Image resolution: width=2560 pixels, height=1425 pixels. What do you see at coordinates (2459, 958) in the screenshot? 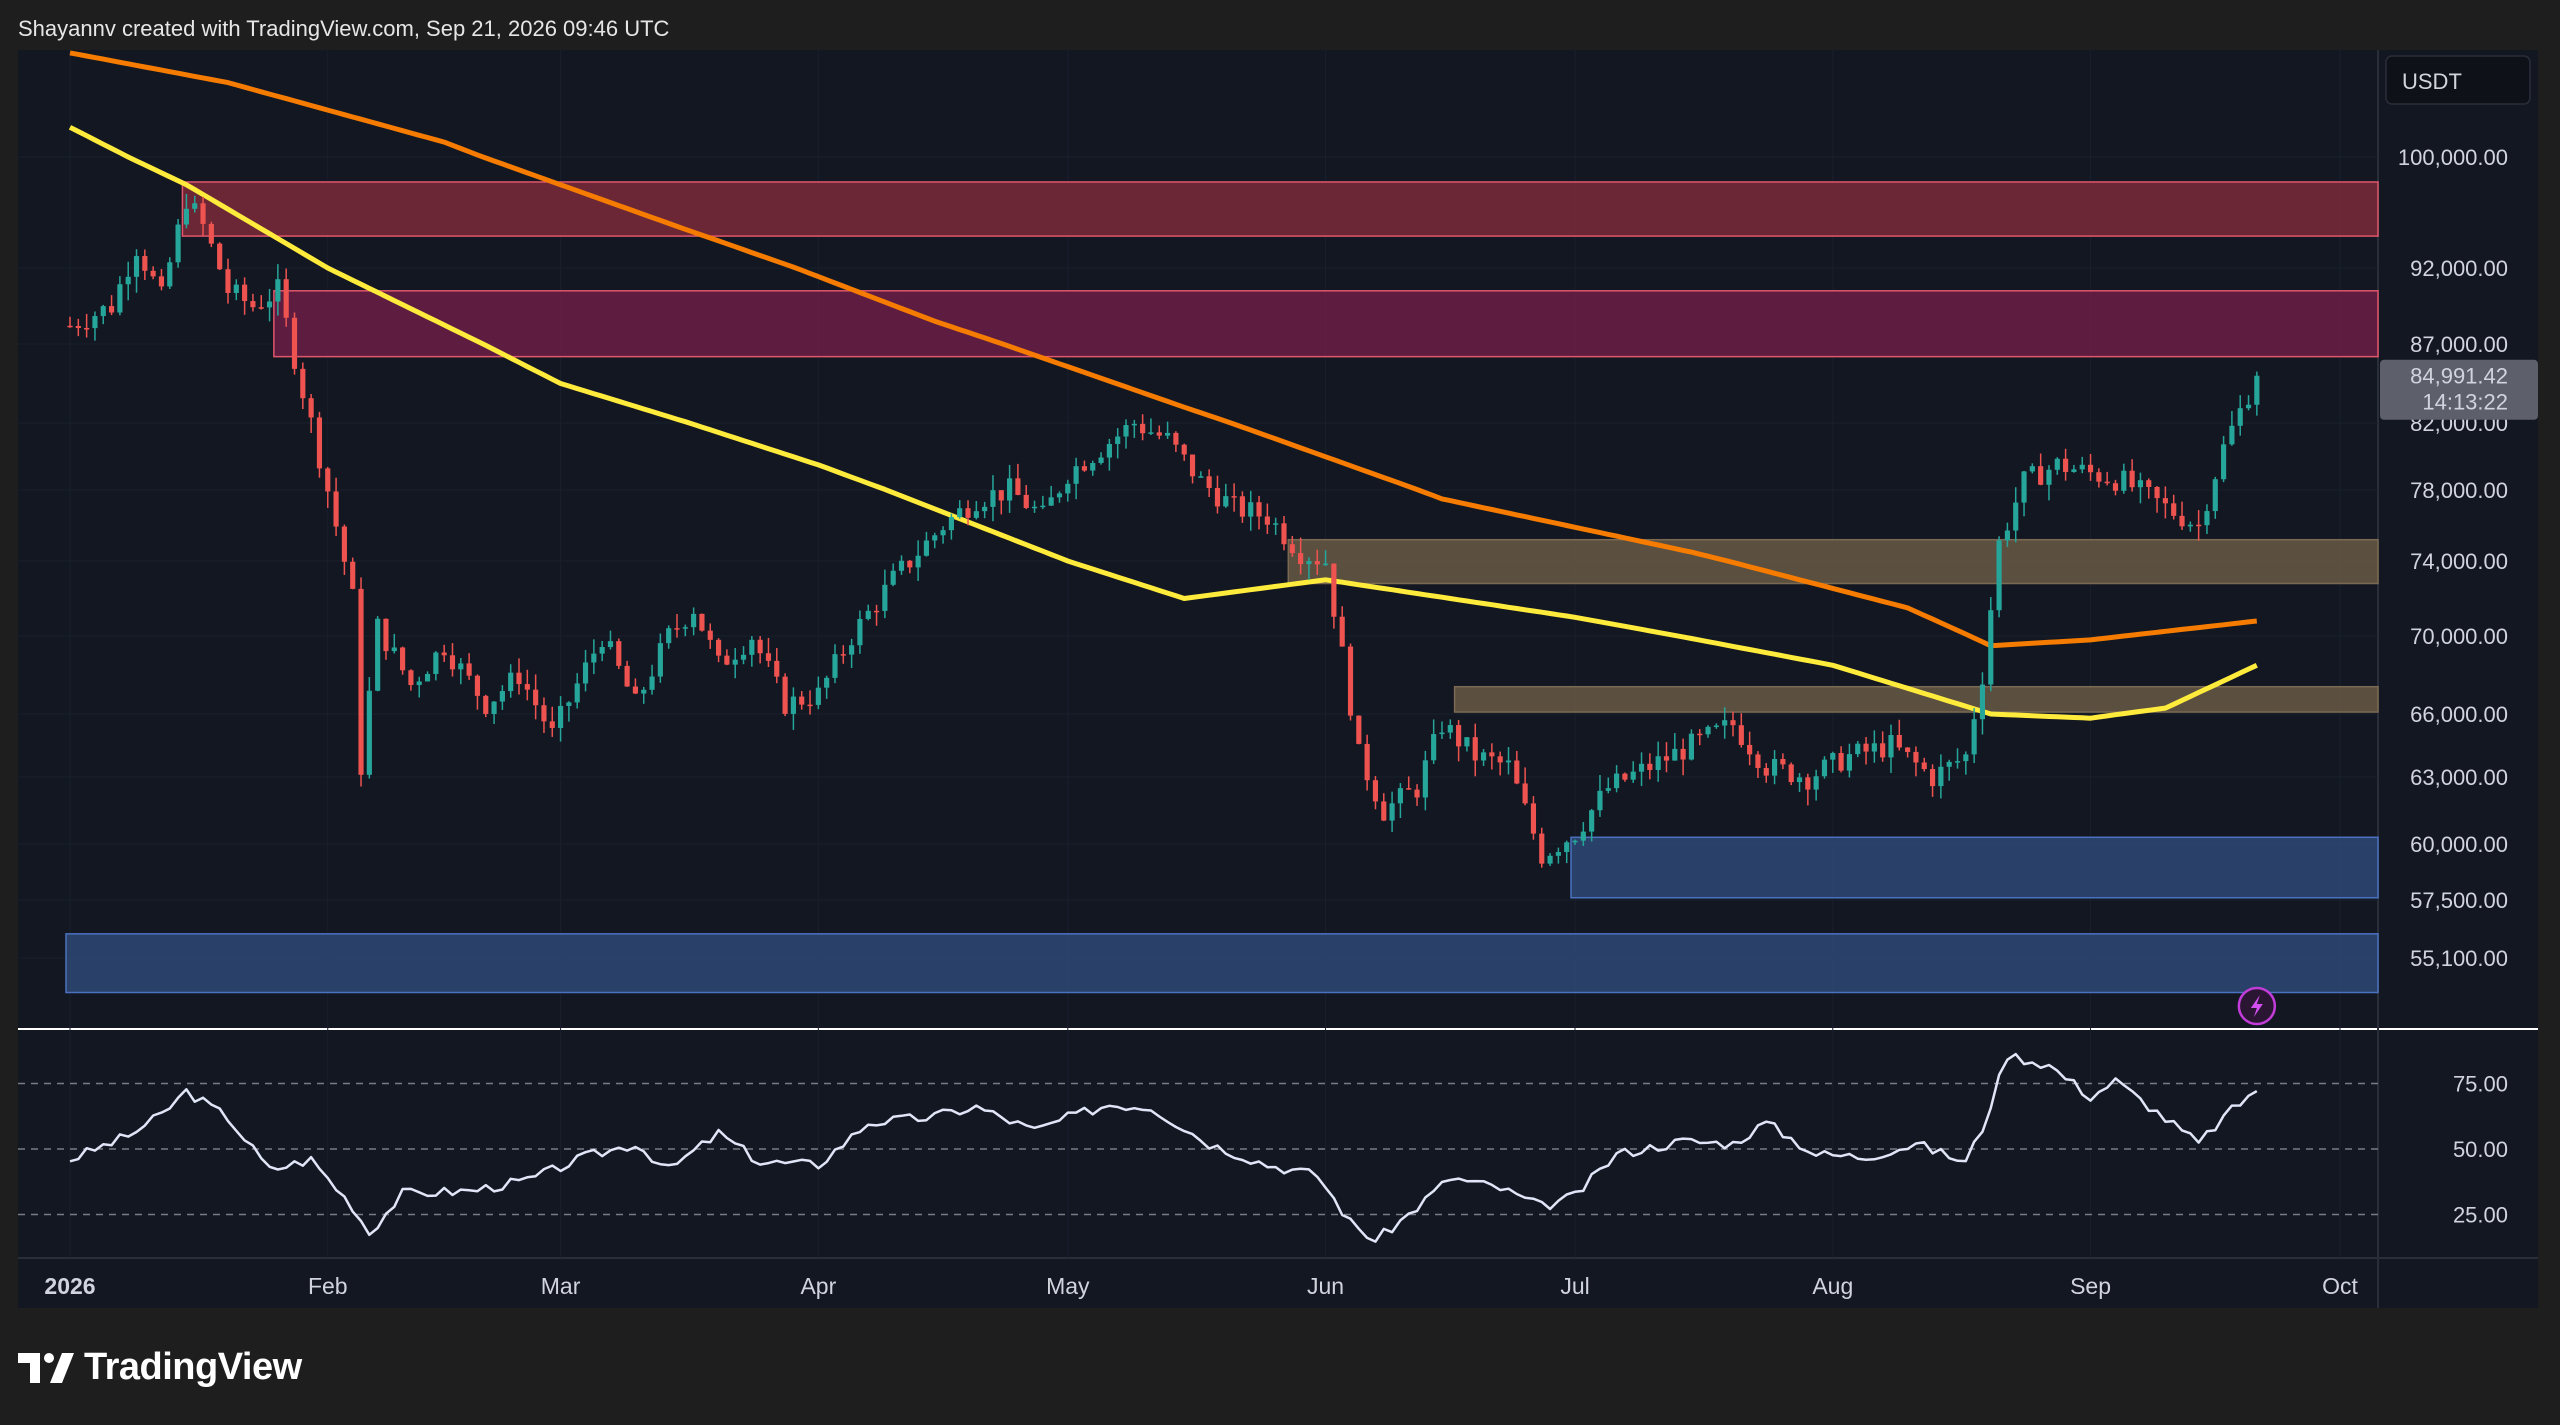
I see `price-tick-label: 55,100.00` at bounding box center [2459, 958].